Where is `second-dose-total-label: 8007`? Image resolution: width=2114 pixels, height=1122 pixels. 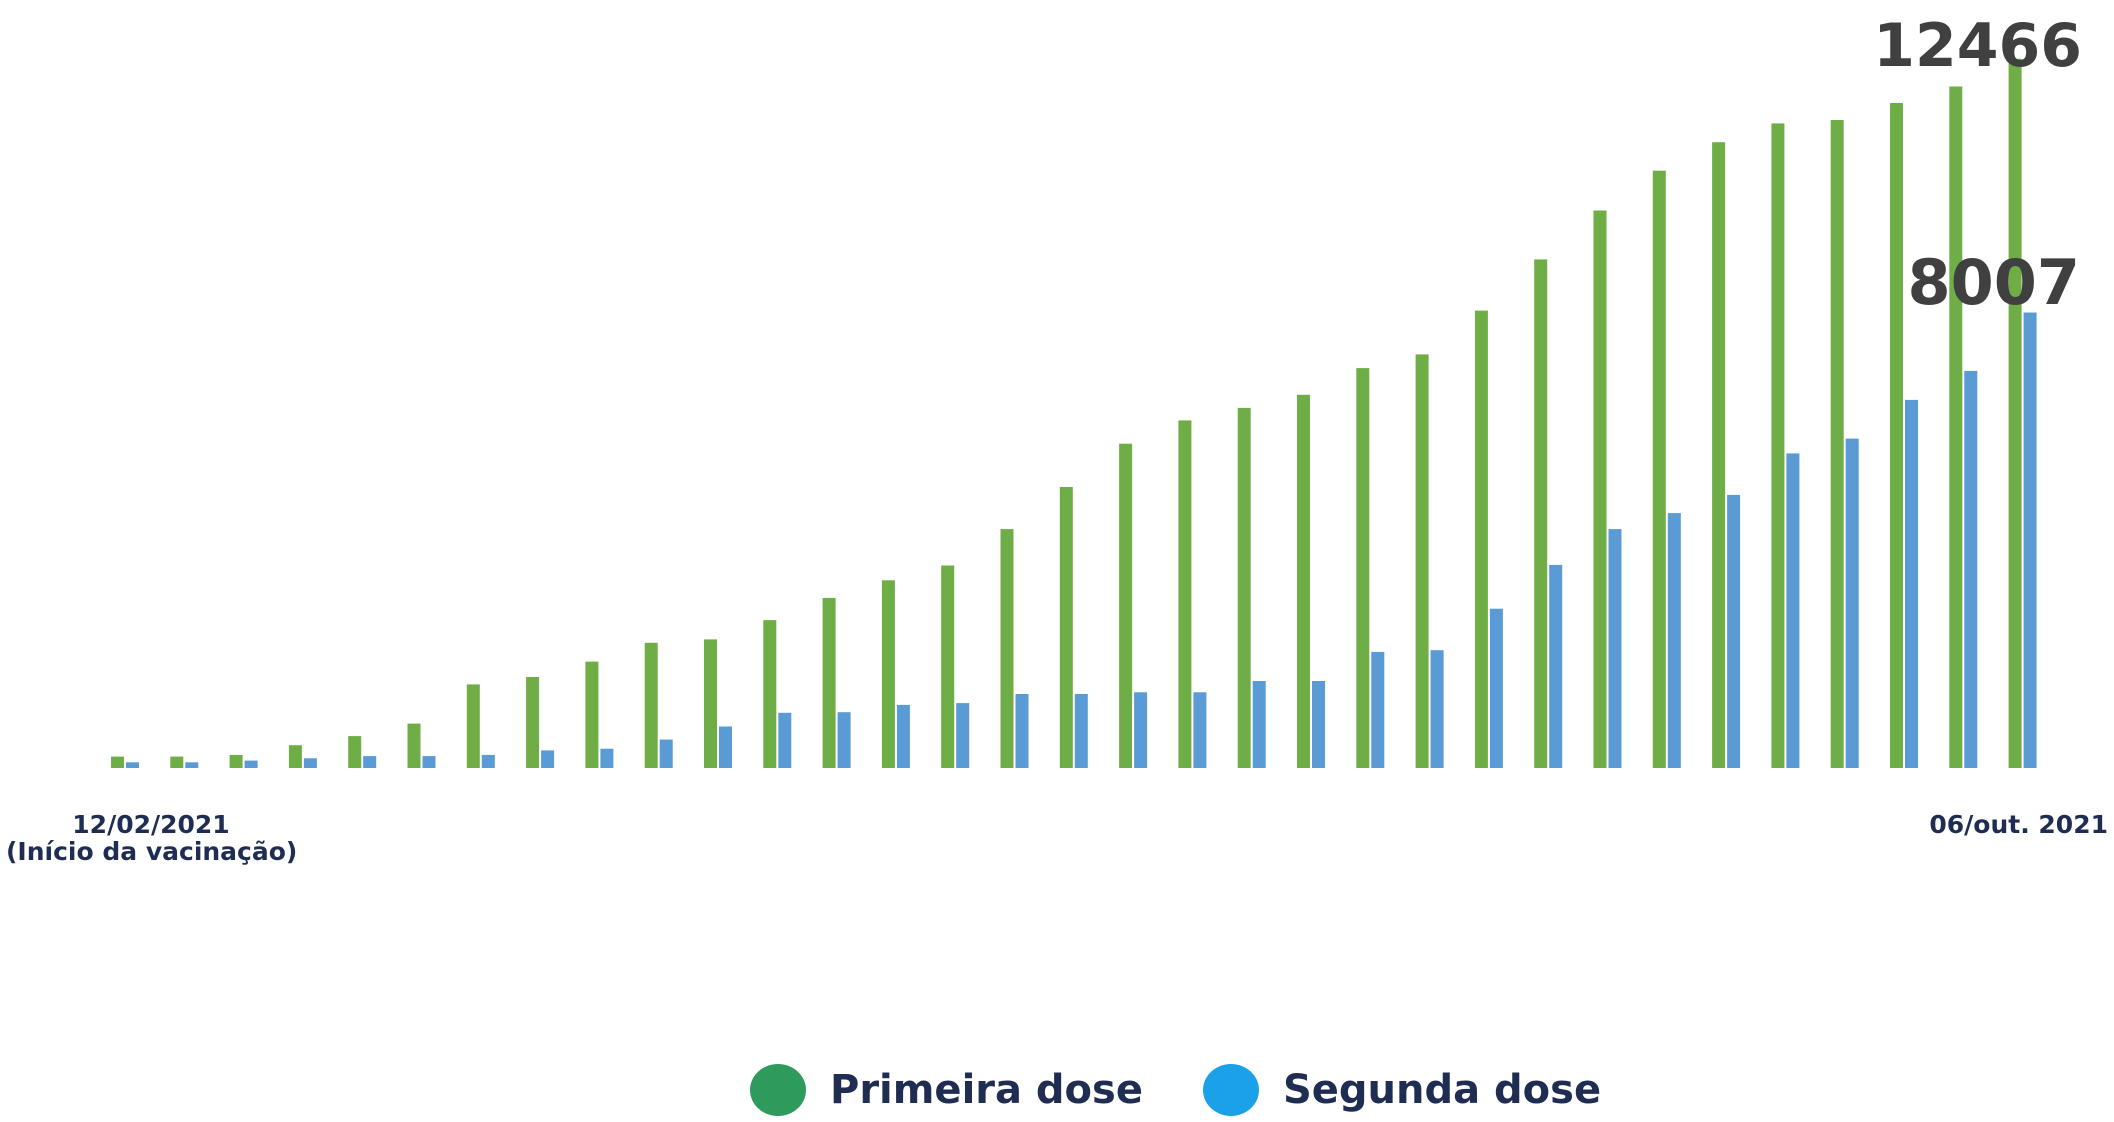
second-dose-total-label: 8007 is located at coordinates (1993, 282).